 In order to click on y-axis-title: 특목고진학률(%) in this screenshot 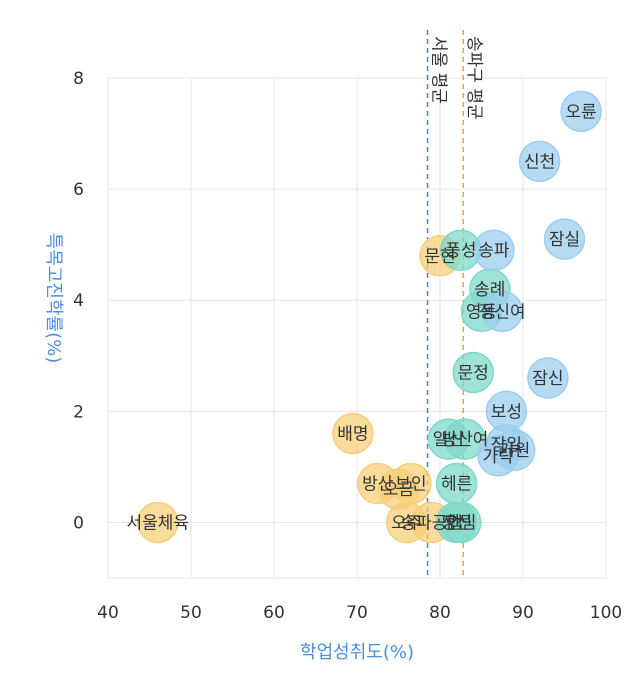, I will do `click(53, 298)`.